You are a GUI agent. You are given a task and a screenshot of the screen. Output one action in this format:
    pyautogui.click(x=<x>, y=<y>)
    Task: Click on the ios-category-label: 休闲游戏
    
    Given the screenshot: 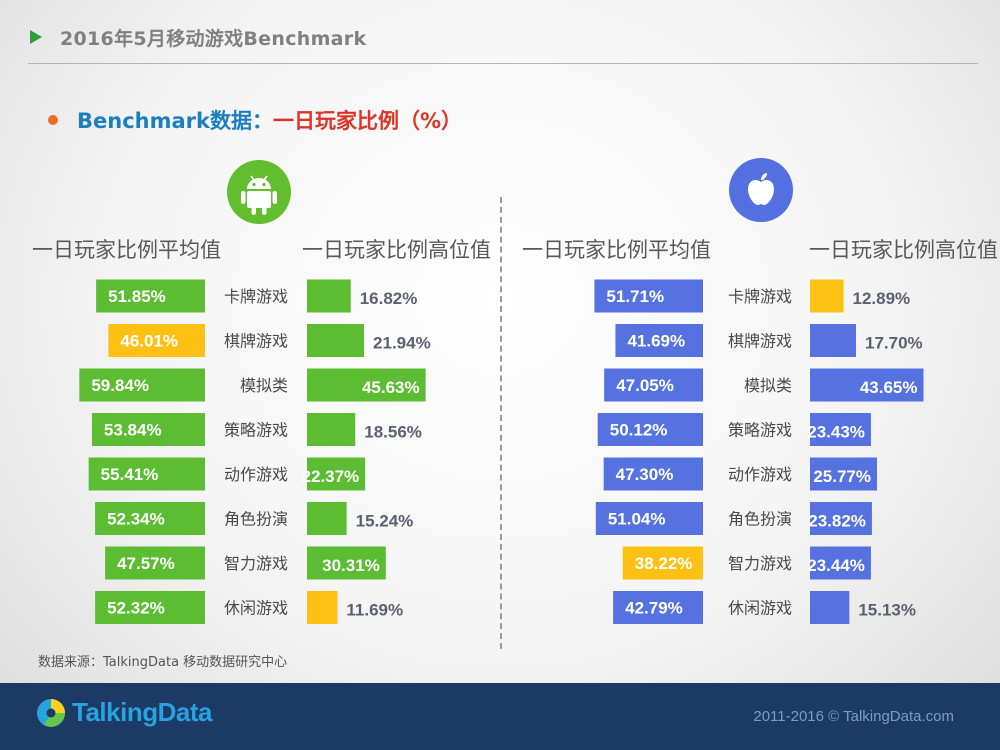 What is the action you would take?
    pyautogui.click(x=760, y=608)
    